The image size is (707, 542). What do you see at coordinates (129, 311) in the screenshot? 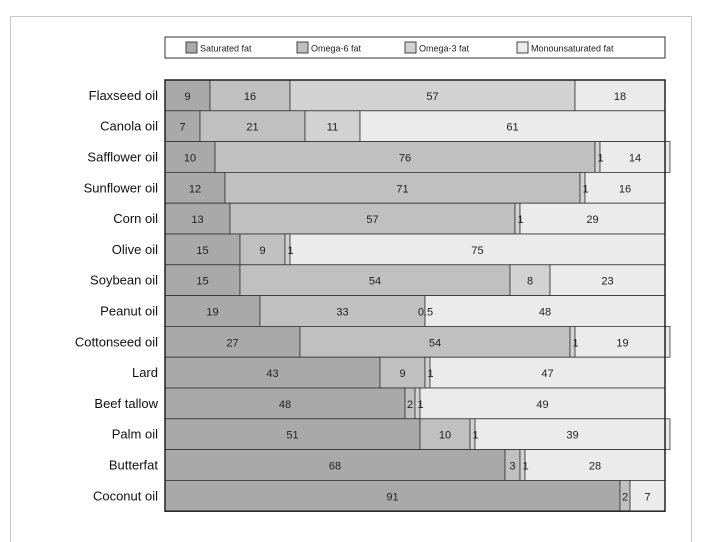
I see `category-label-peanut-oil: Peanut oil` at bounding box center [129, 311].